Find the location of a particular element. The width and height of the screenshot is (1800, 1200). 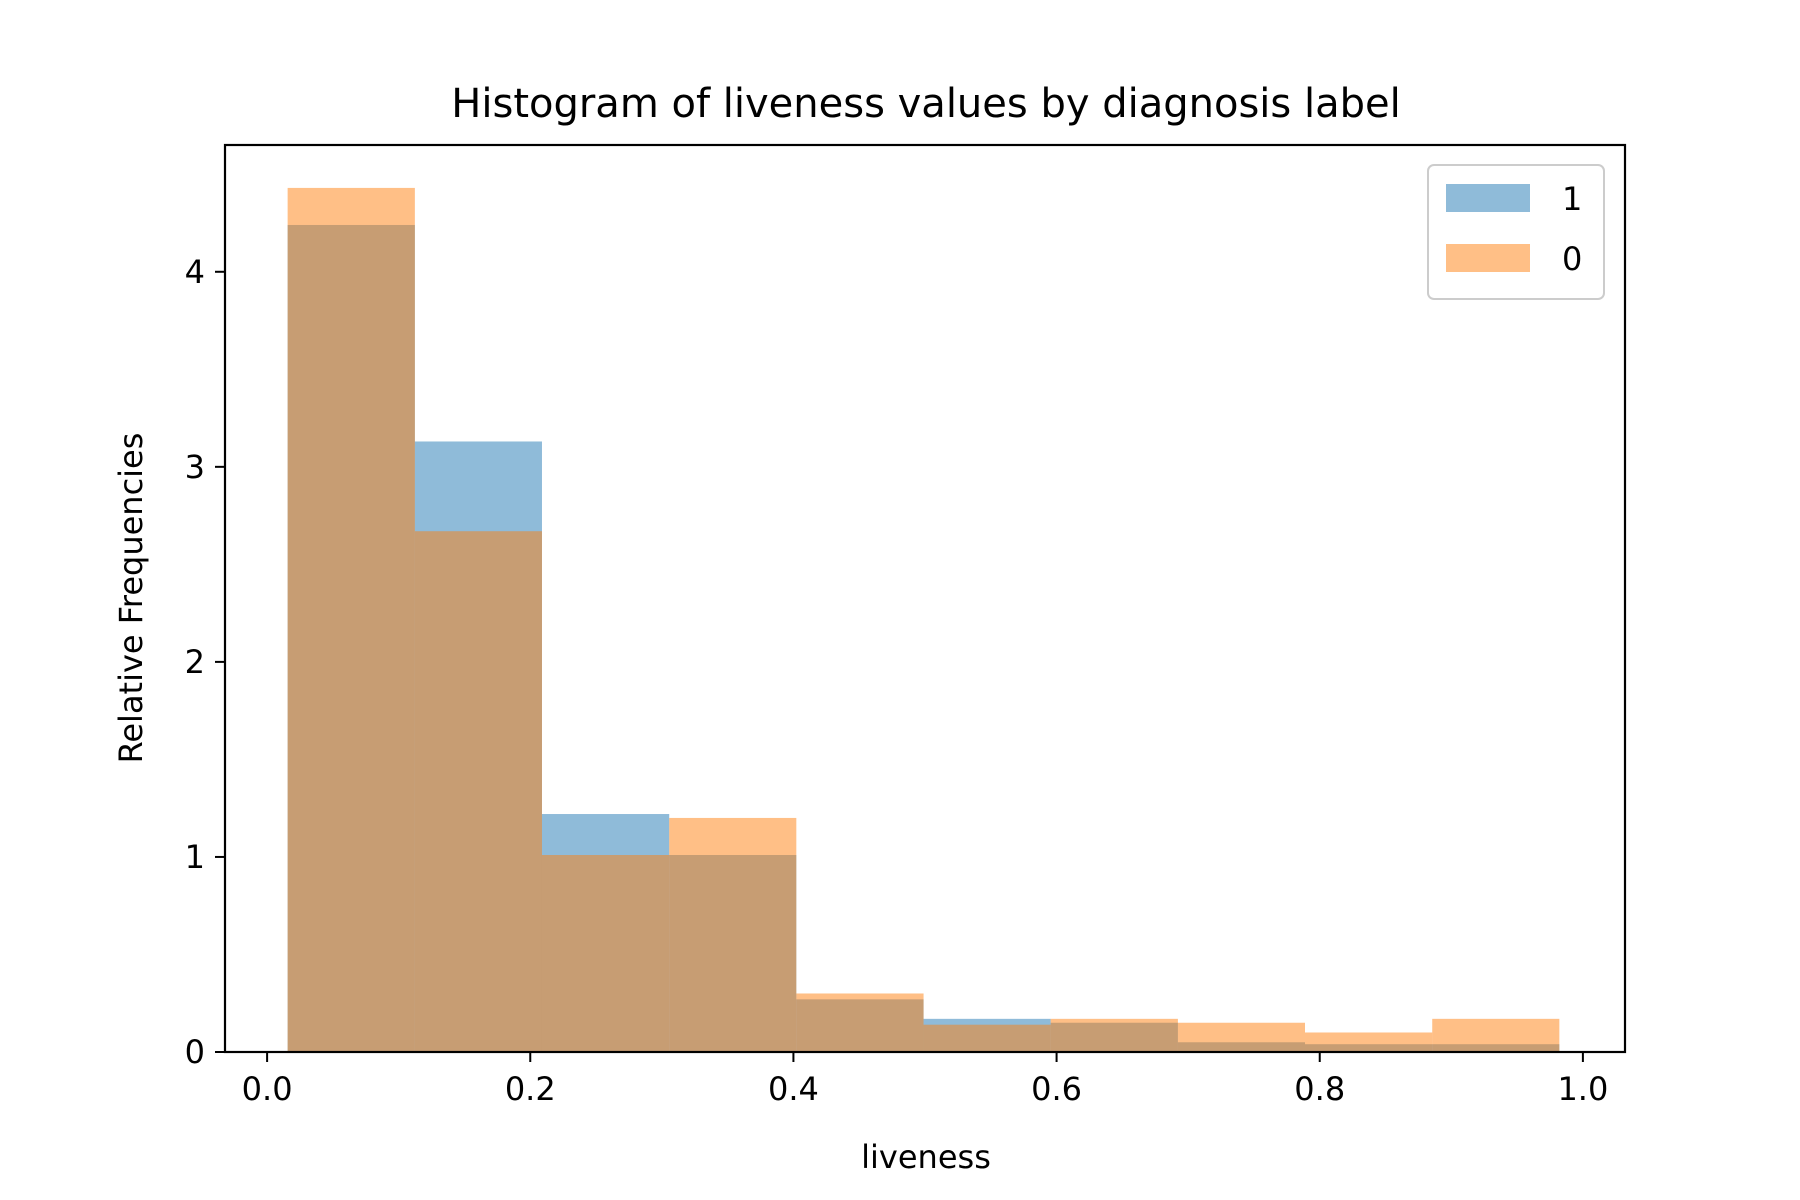

y-tick-label: 0 is located at coordinates (195, 1052).